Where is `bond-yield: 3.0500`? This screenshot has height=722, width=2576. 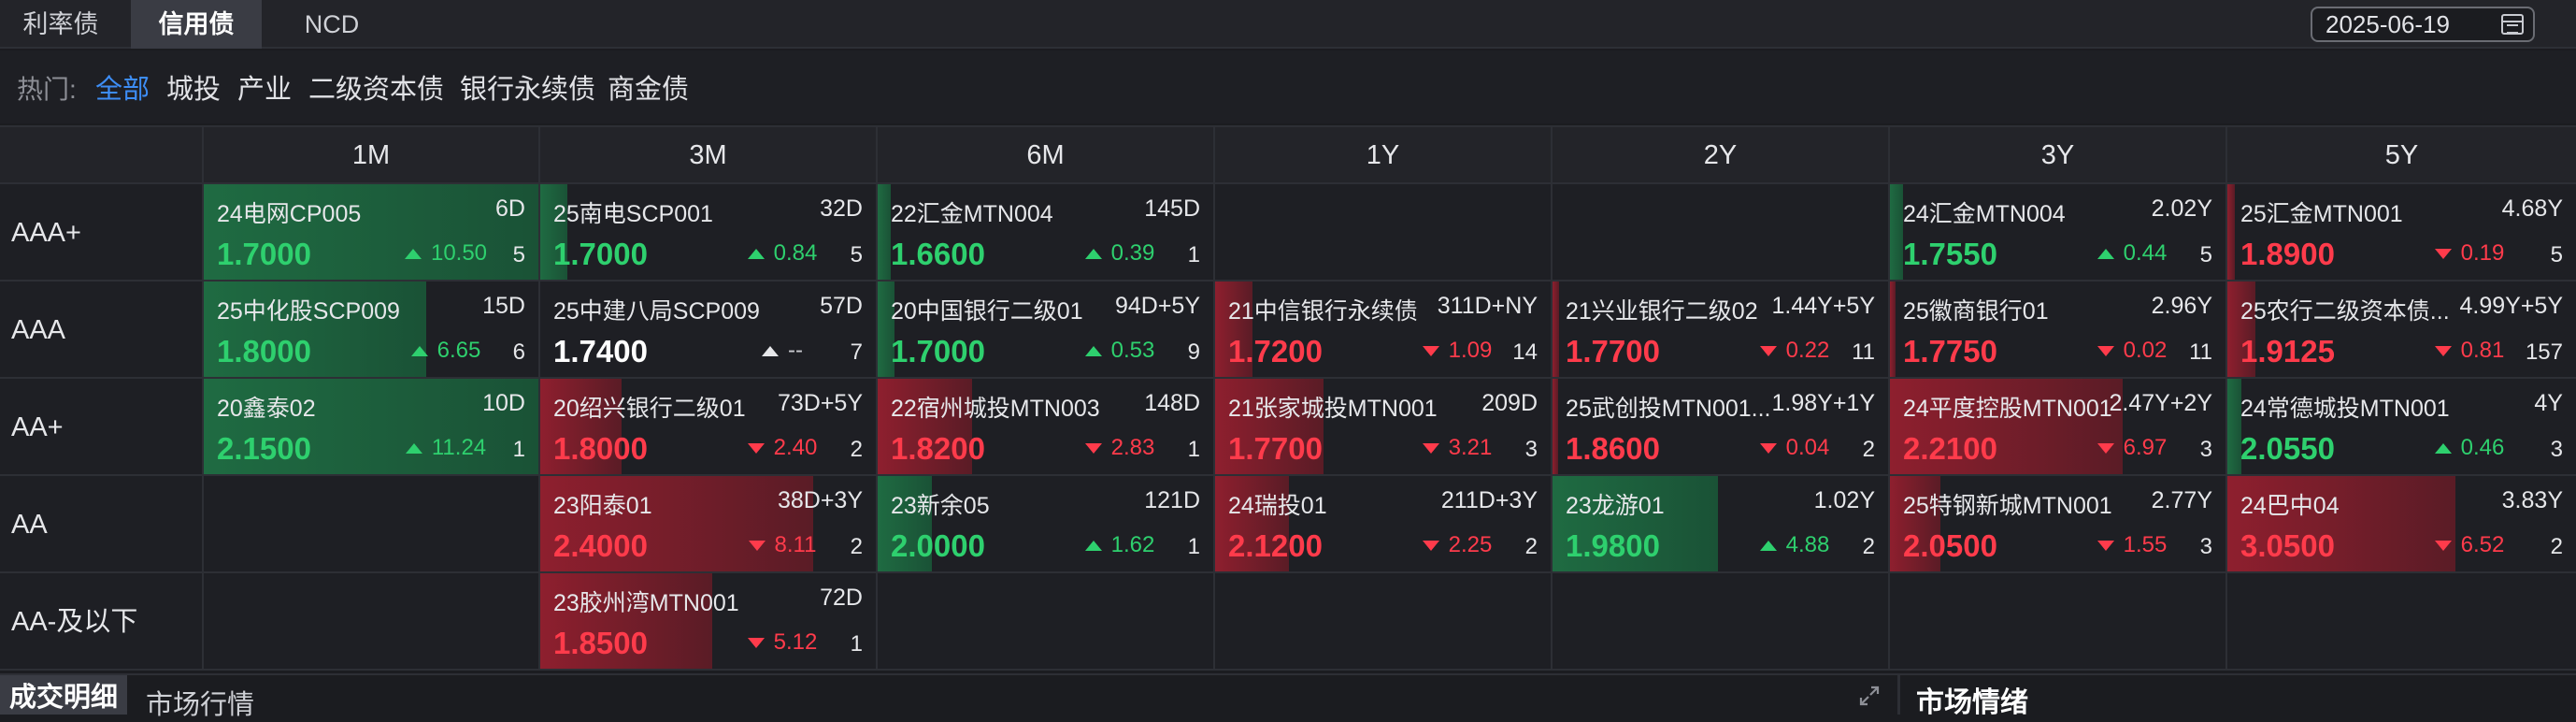 bond-yield: 3.0500 is located at coordinates (2287, 545).